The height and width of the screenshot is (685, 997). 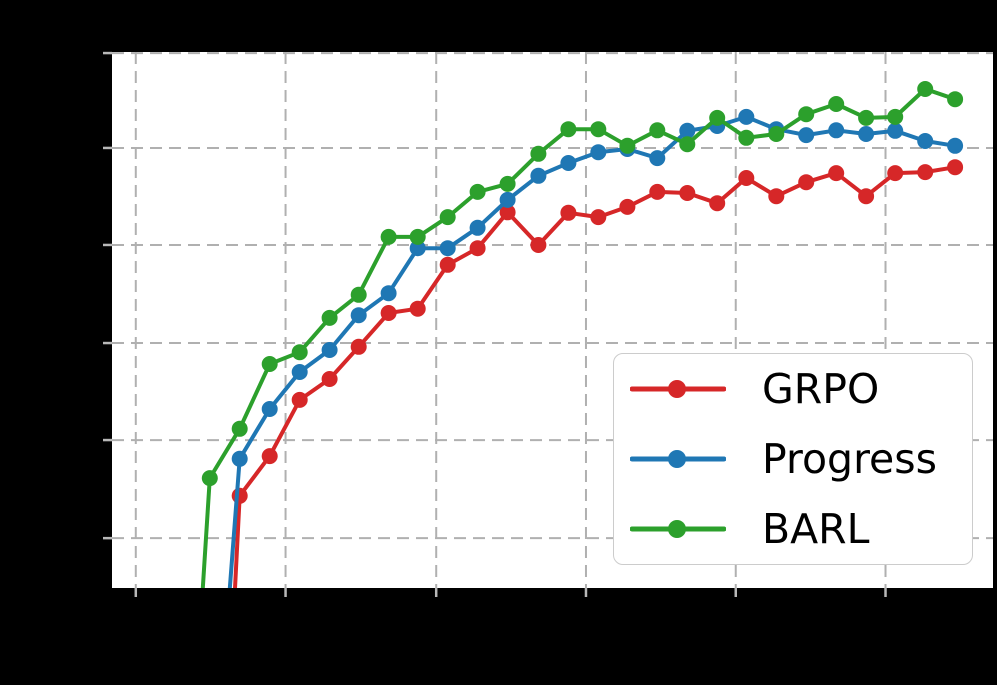 What do you see at coordinates (821, 388) in the screenshot?
I see `legend-label: GRPO` at bounding box center [821, 388].